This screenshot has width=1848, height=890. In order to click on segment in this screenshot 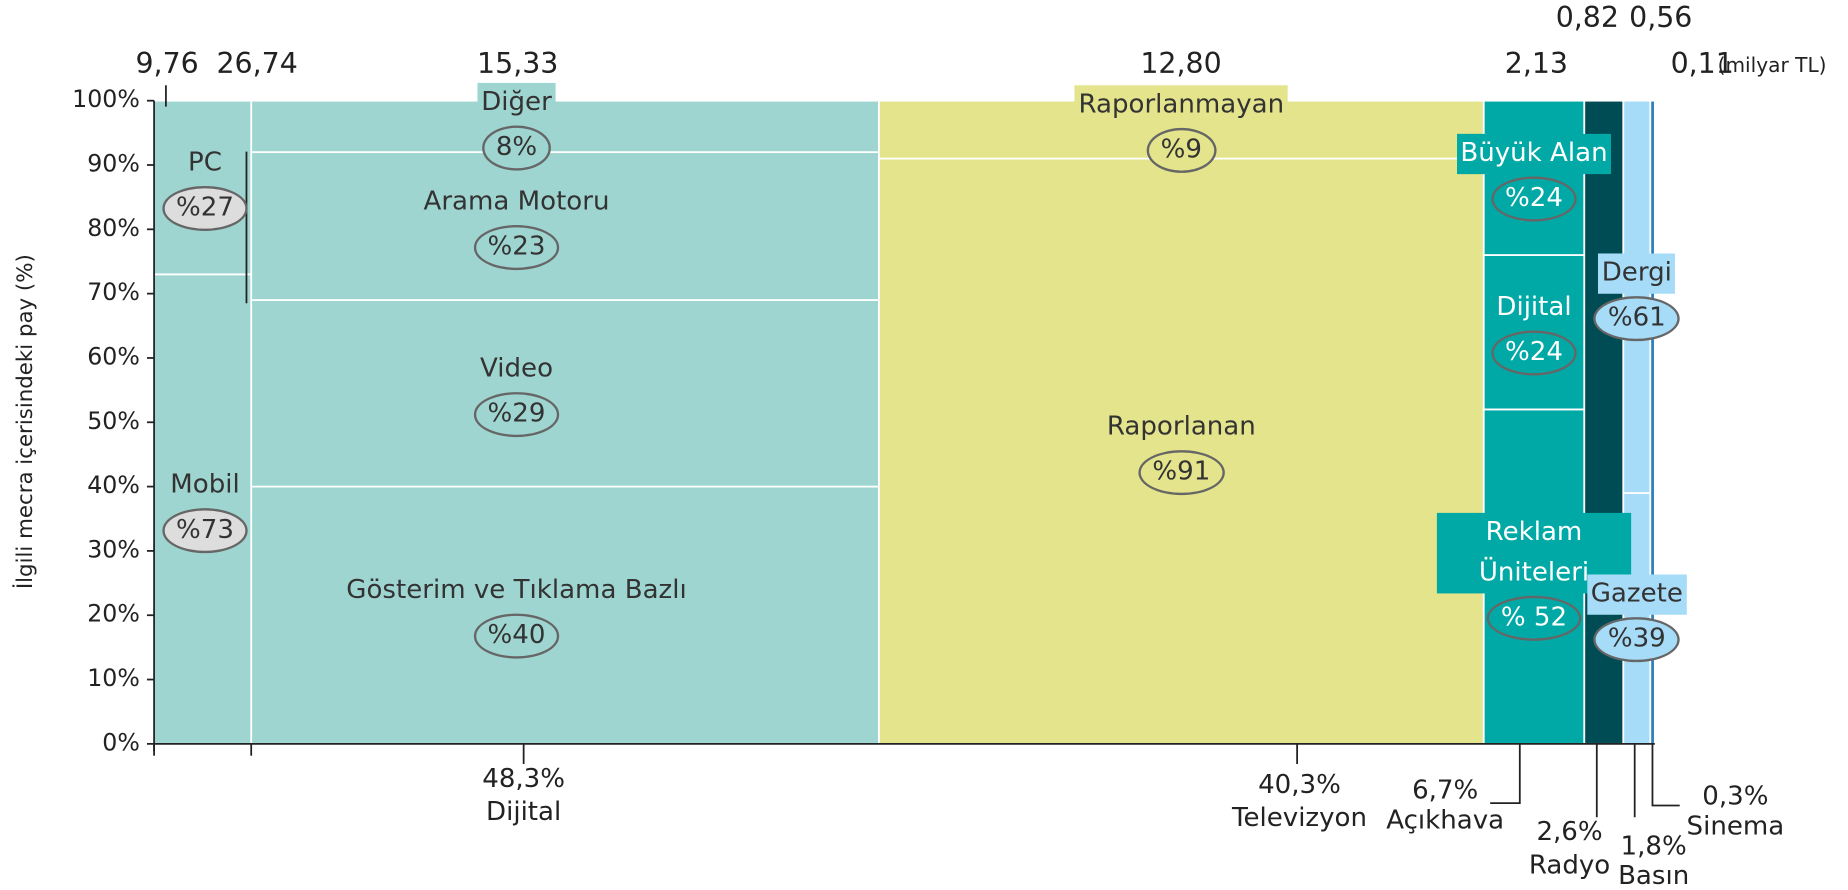, I will do `click(1534, 332)`.